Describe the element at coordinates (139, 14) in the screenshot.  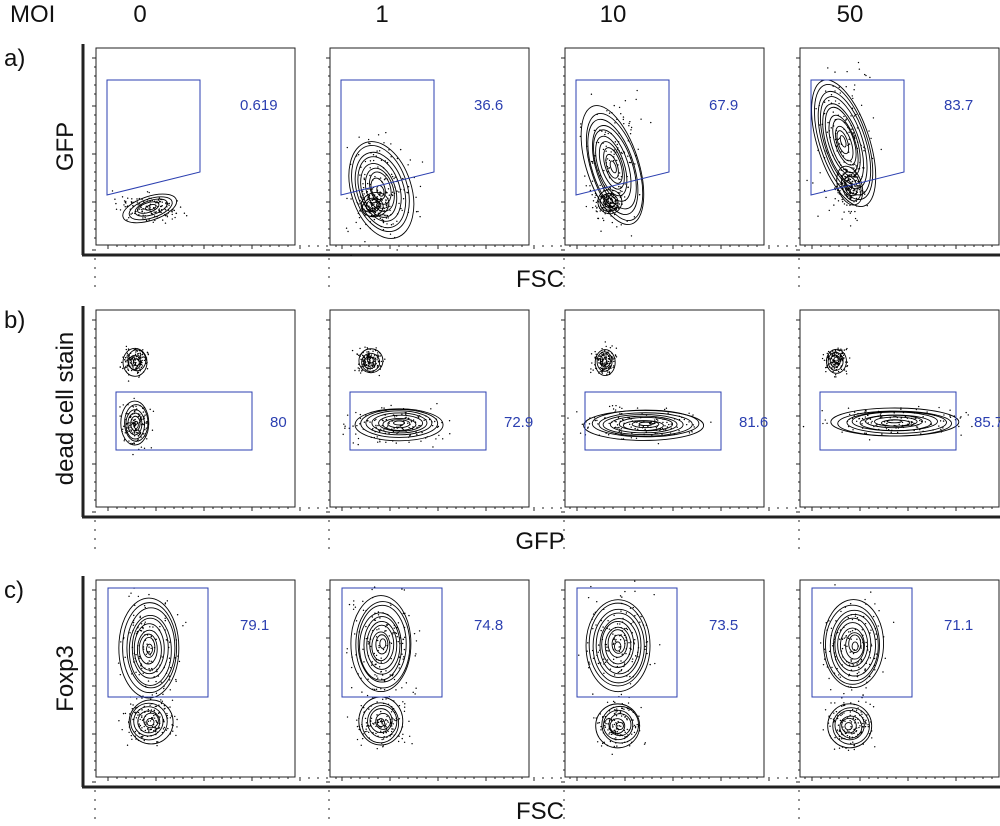
I see `moi-value: 0` at that location.